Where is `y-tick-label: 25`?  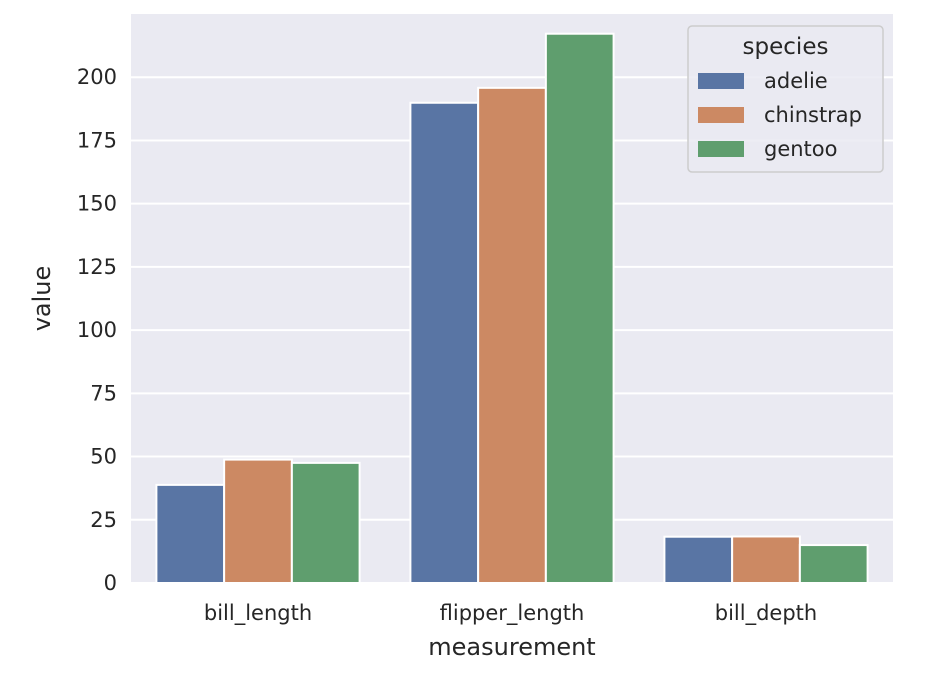
y-tick-label: 25 is located at coordinates (103, 520).